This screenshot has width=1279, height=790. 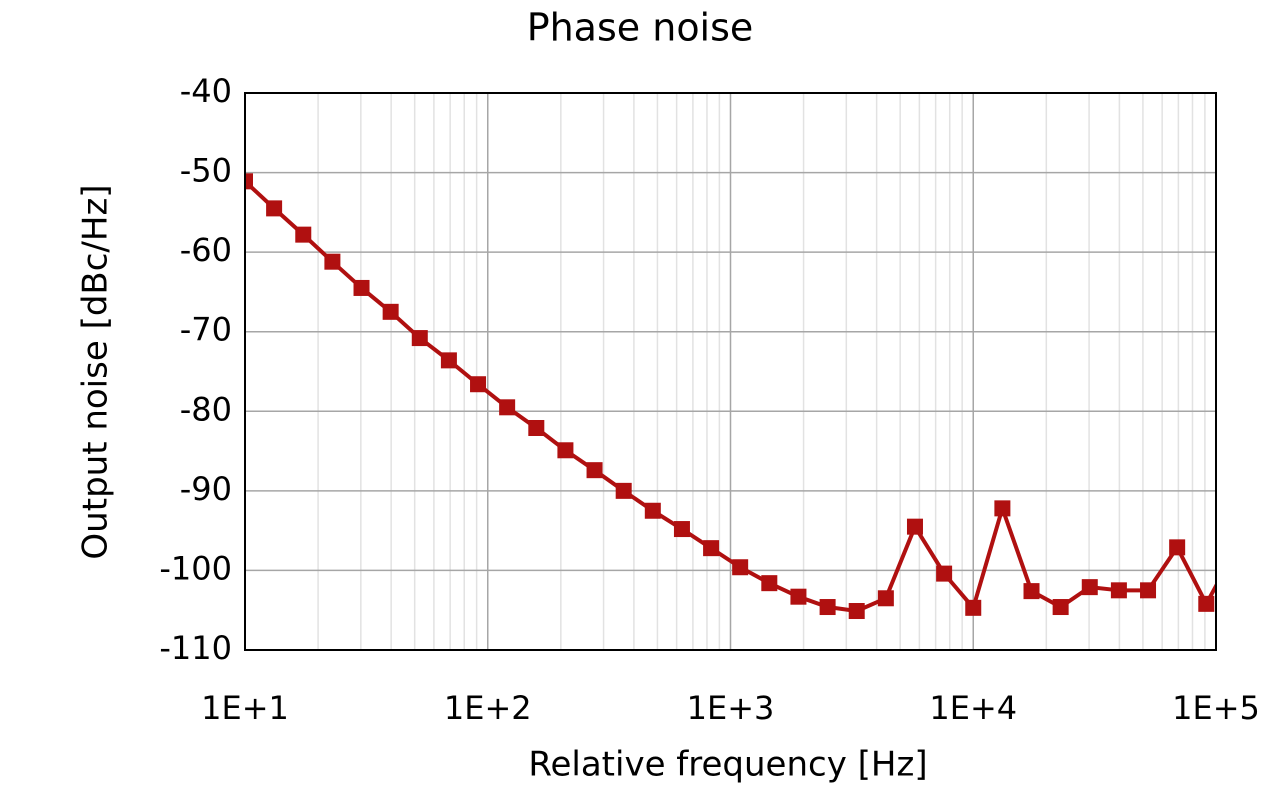 I want to click on y-tick-label: -60, so click(x=206, y=250).